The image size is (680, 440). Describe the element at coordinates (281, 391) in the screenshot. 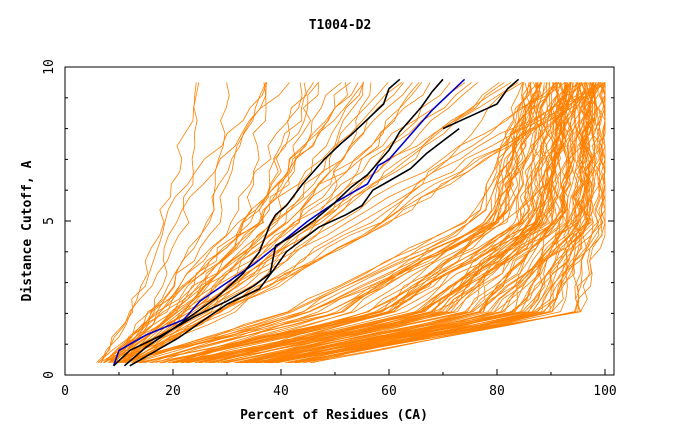

I see `x-tick-label-2: 40` at that location.